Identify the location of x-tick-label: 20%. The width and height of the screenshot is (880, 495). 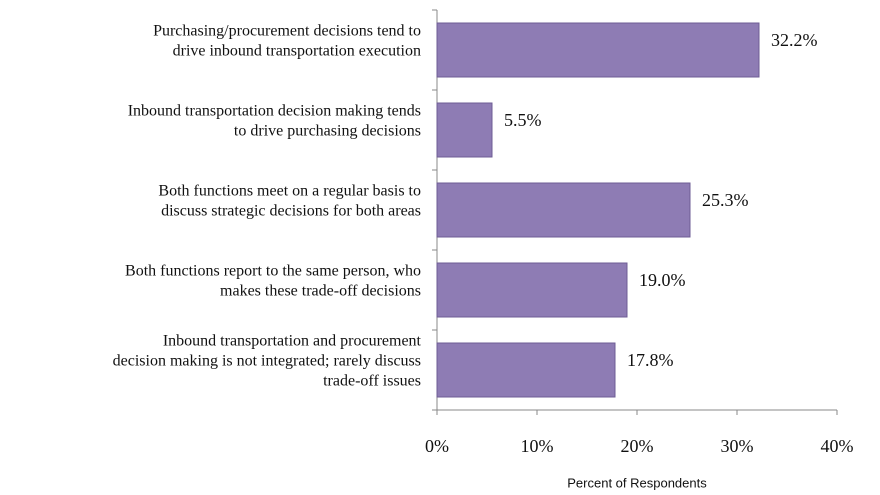
(637, 446).